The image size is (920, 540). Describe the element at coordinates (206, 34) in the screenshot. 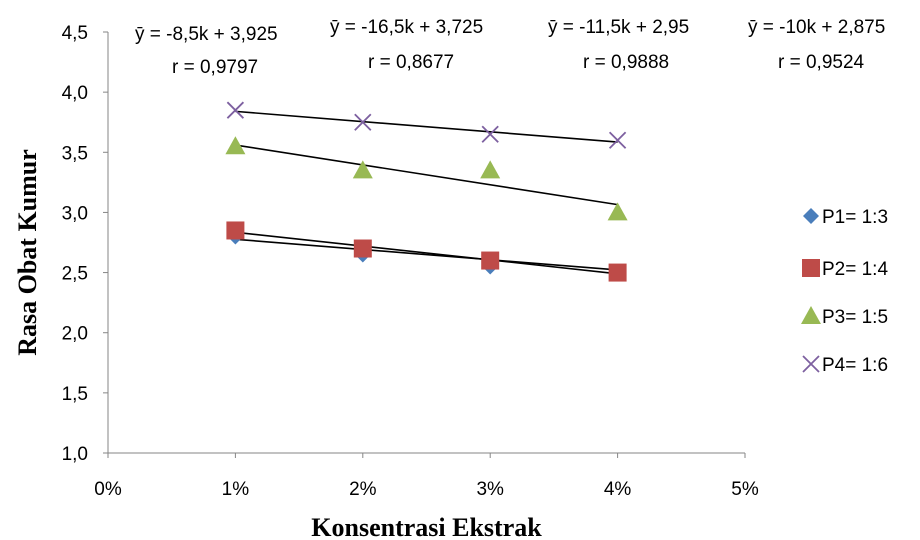

I see `trendline-equation: ȳ = -8,5k + 3,925` at that location.